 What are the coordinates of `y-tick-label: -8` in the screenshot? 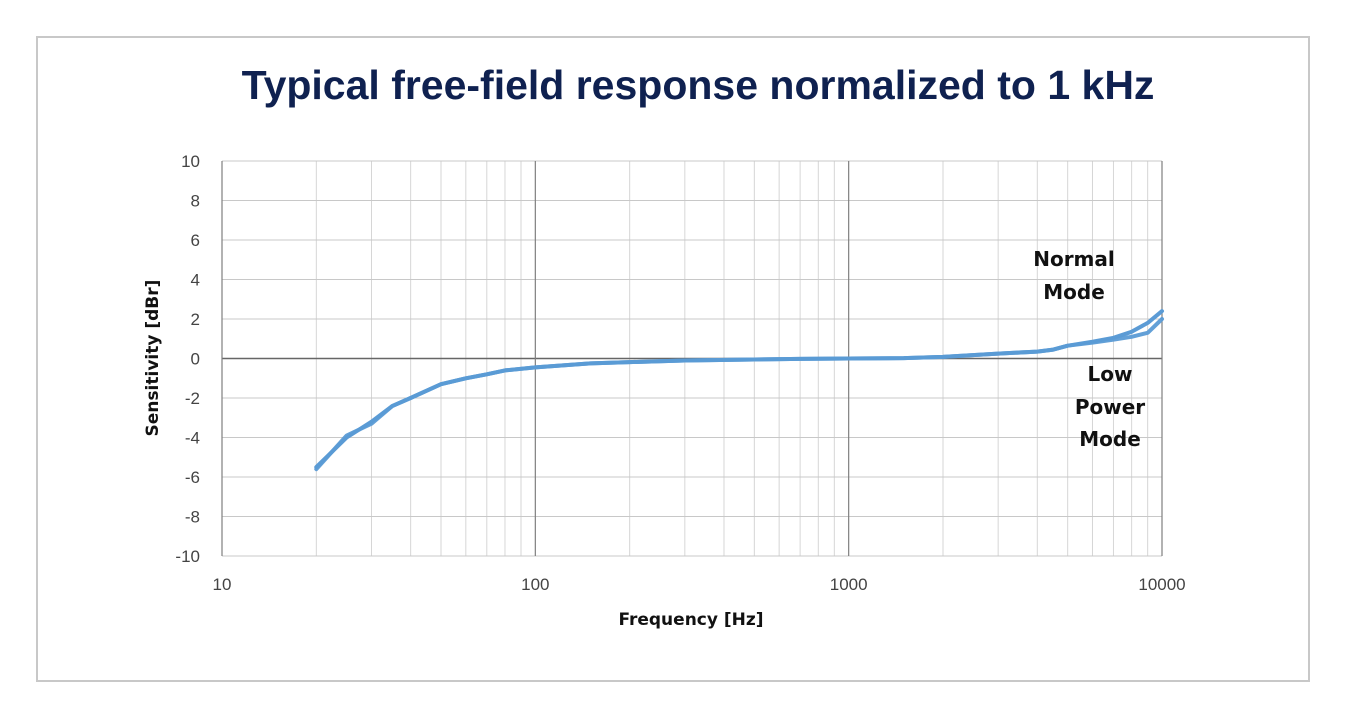 It's located at (192, 517).